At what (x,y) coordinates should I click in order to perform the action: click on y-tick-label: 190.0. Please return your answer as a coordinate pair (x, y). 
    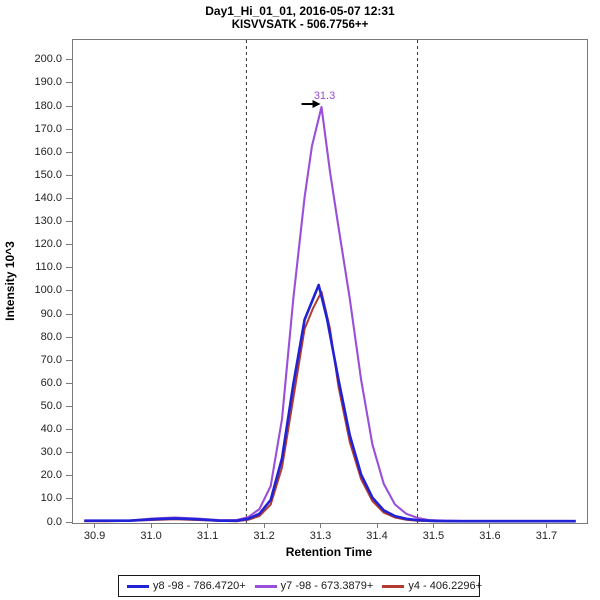
    Looking at the image, I should click on (48, 82).